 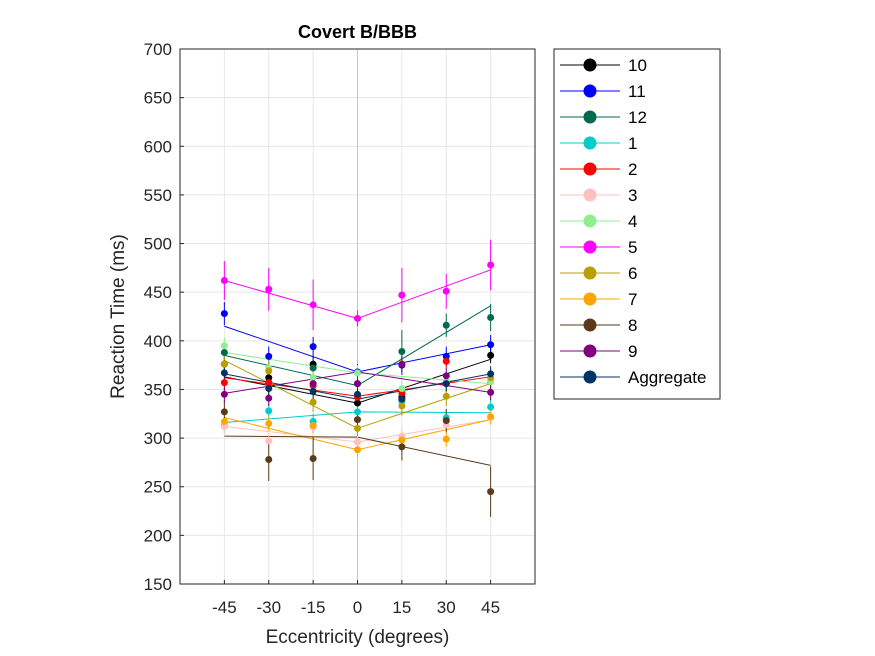 What do you see at coordinates (158, 98) in the screenshot?
I see `y-tick-label: 650` at bounding box center [158, 98].